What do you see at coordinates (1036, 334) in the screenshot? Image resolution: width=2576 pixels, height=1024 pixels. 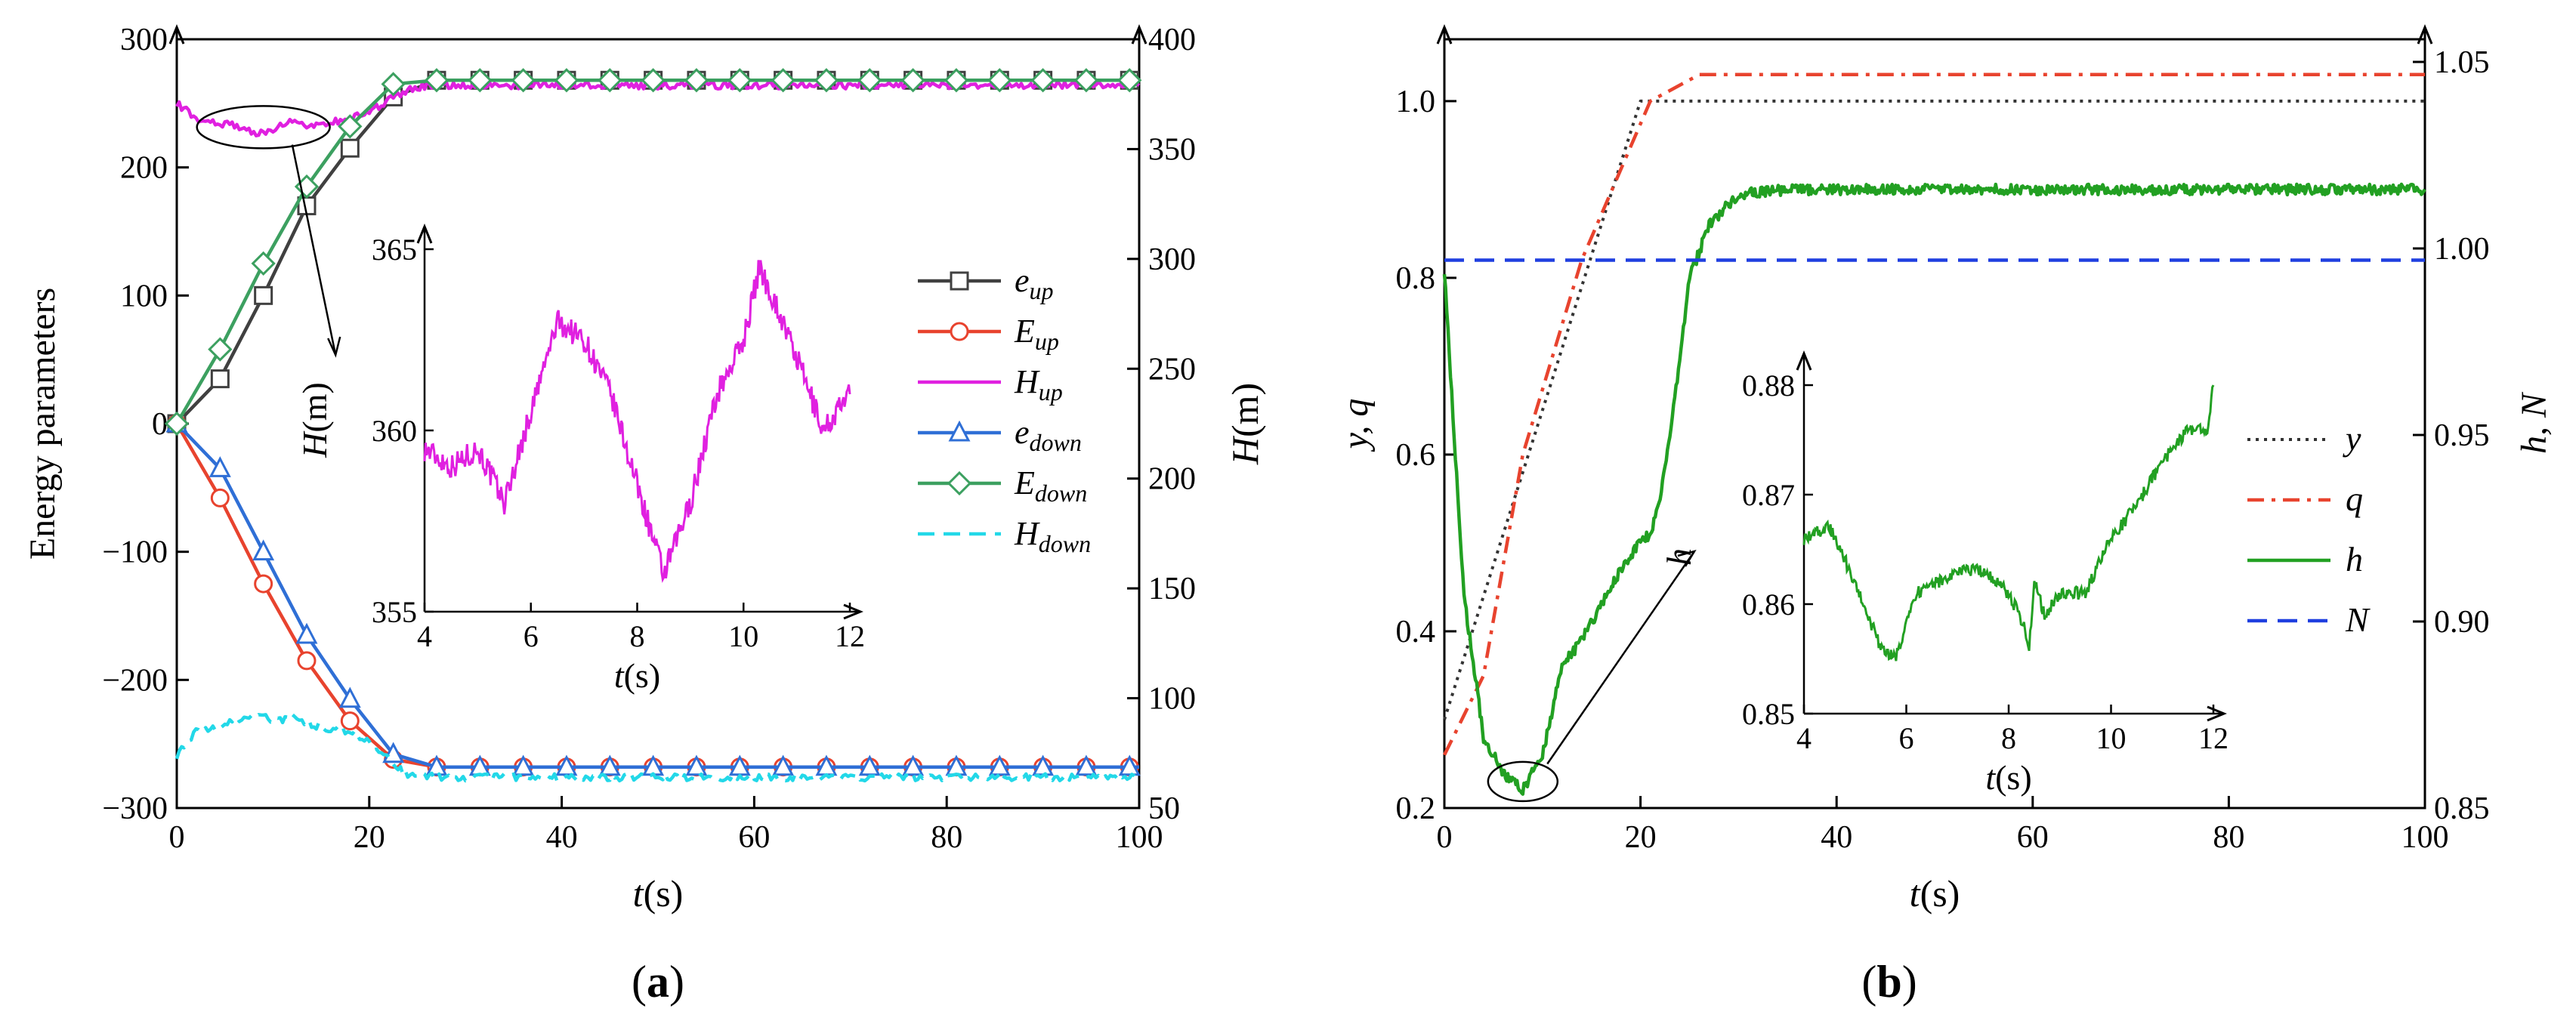 I see `legend-label-E_up: Eup` at bounding box center [1036, 334].